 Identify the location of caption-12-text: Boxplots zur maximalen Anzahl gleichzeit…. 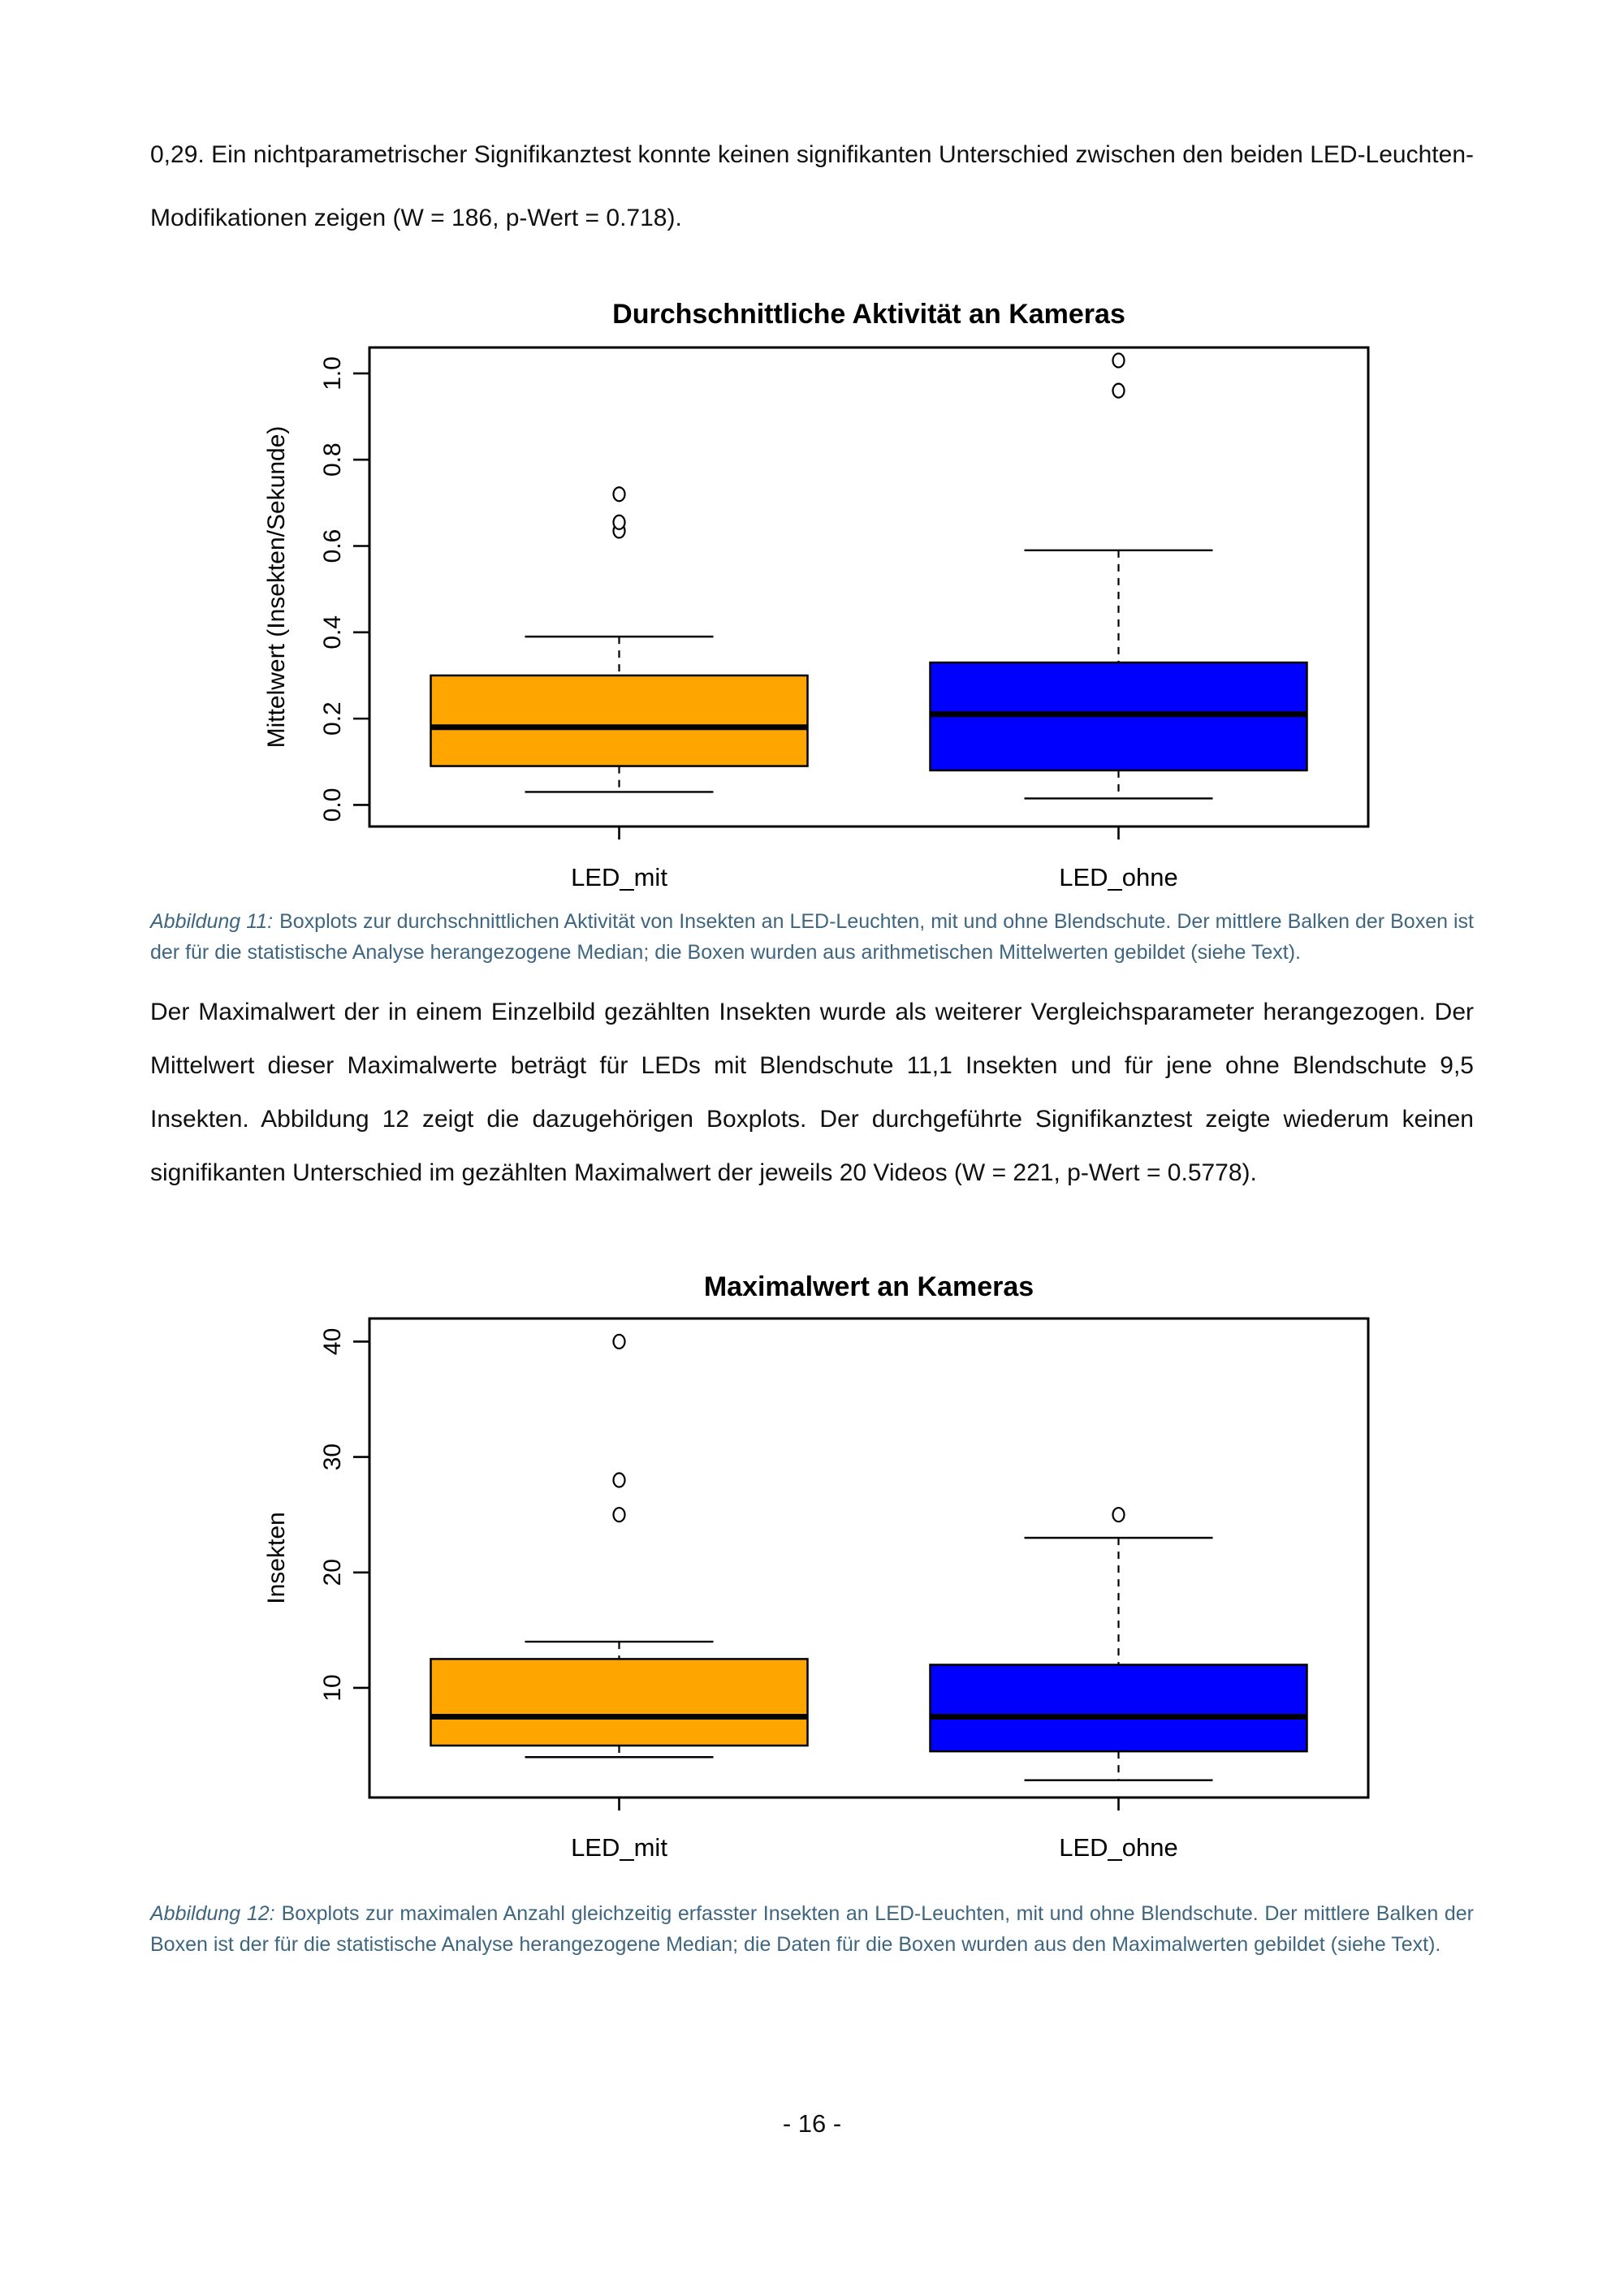
(812, 1929).